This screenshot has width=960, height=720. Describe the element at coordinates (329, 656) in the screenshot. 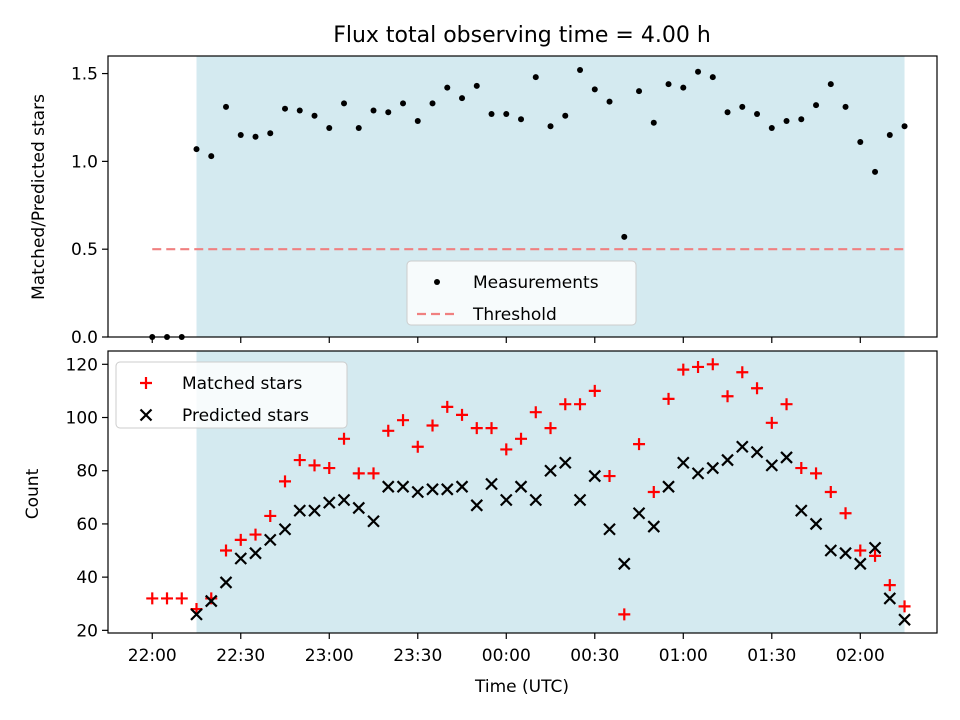

I see `x-tick-label: 23:00` at that location.